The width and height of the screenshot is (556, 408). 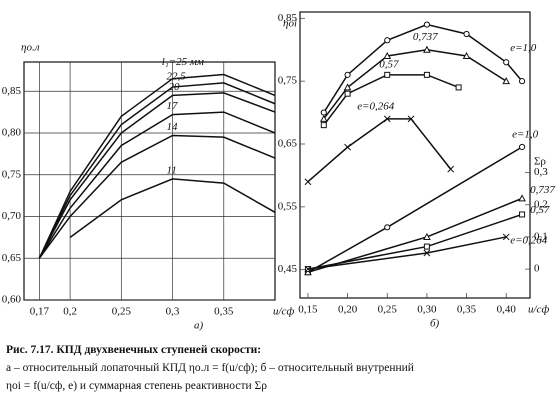 What do you see at coordinates (40, 312) in the screenshot?
I see `x-tick-label: 0,17` at bounding box center [40, 312].